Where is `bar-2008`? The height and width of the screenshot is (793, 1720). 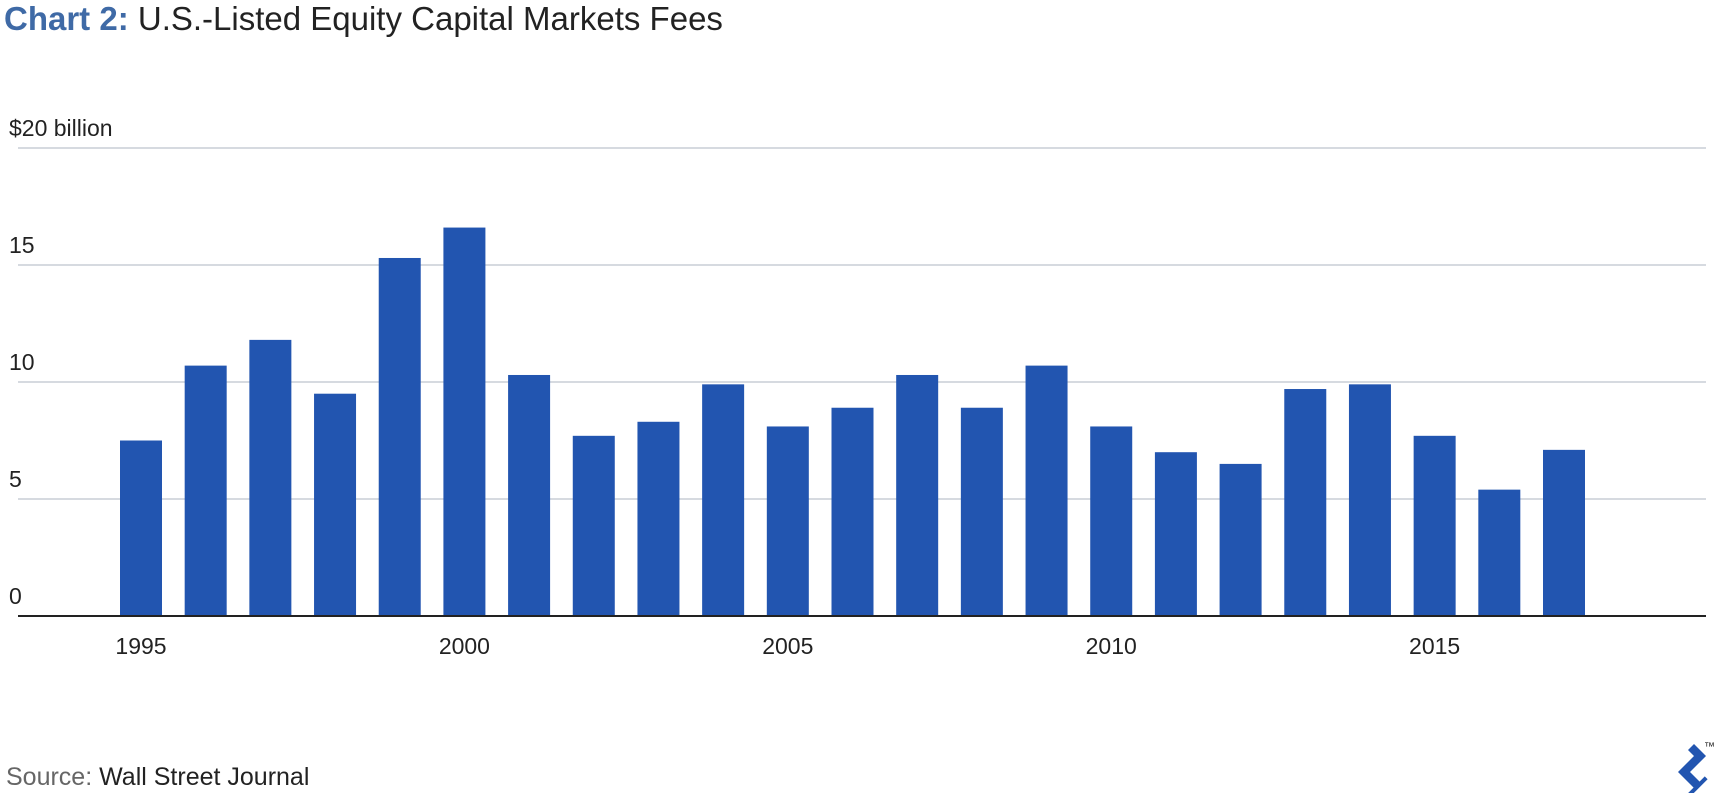
bar-2008 is located at coordinates (981, 511).